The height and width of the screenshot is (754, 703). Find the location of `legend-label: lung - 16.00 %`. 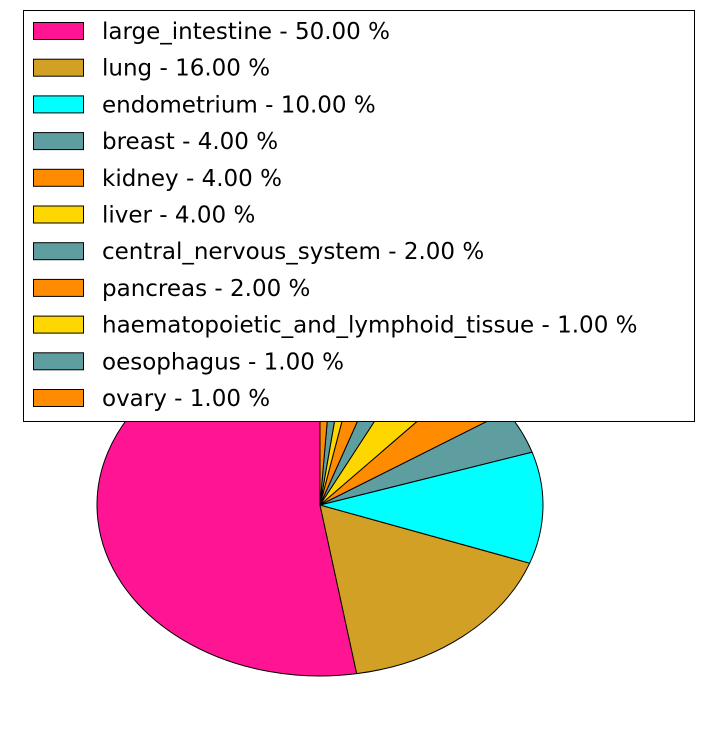

legend-label: lung - 16.00 % is located at coordinates (186, 69).